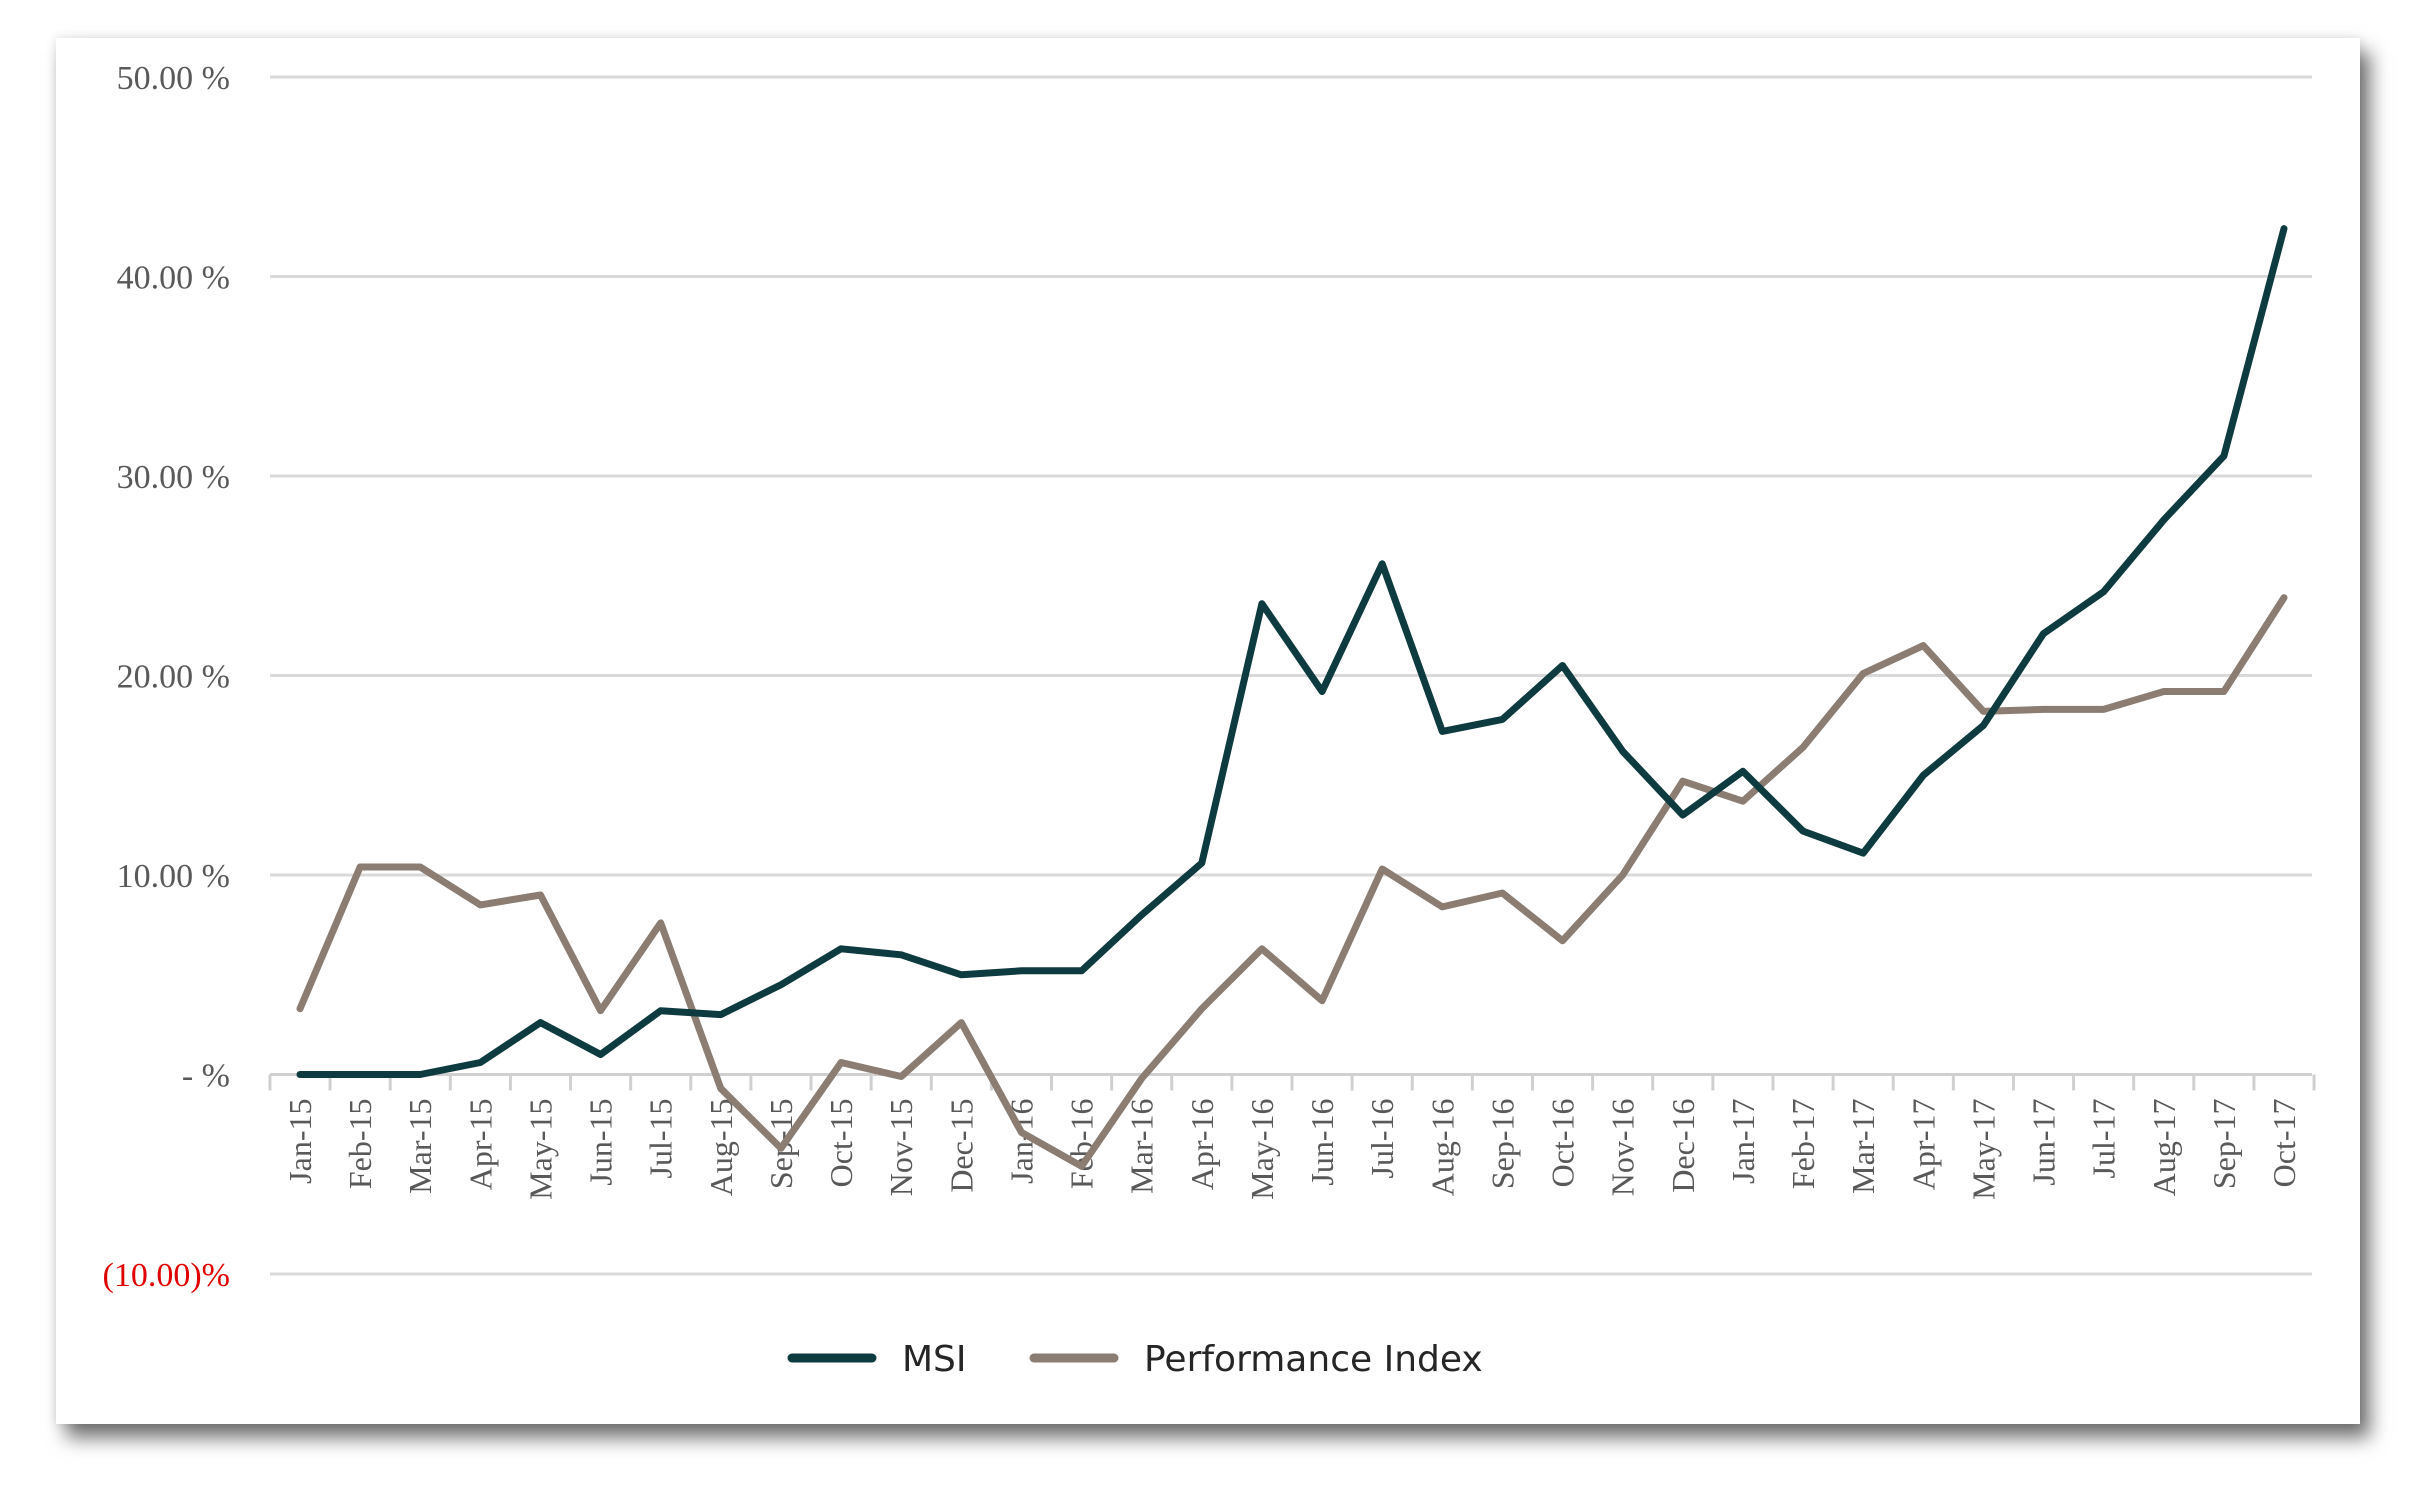 Image resolution: width=2420 pixels, height=1506 pixels. What do you see at coordinates (661, 1139) in the screenshot?
I see `x-tick-label: Jul-15` at bounding box center [661, 1139].